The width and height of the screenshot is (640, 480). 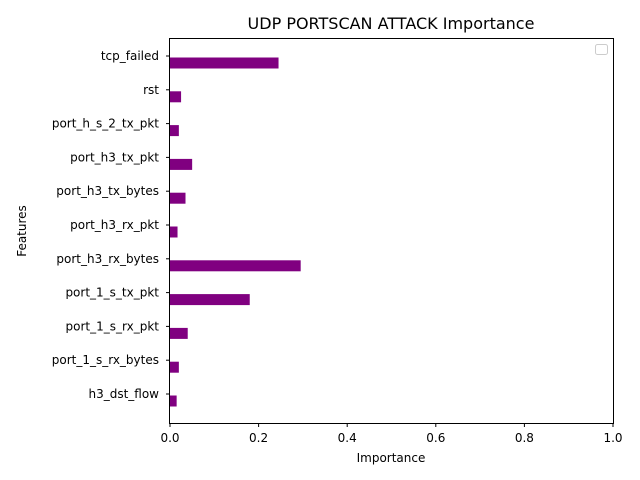 I want to click on bar-port_h3_tx_bytes, so click(x=178, y=198).